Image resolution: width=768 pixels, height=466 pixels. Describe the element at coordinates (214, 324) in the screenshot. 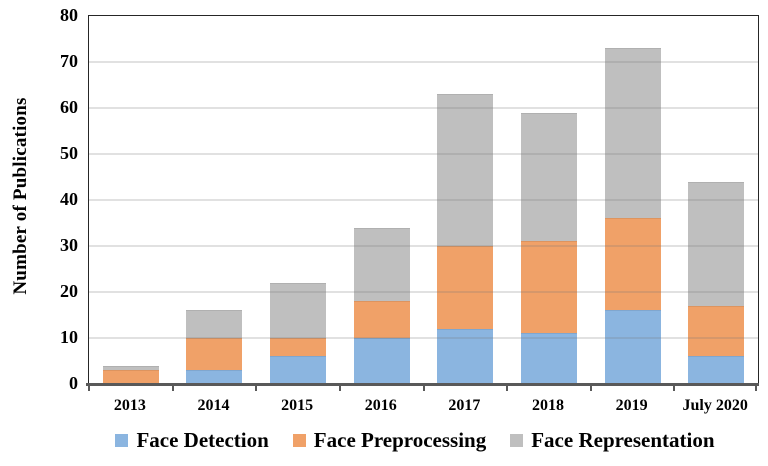

I see `bar-segment-face-representation-2014` at that location.